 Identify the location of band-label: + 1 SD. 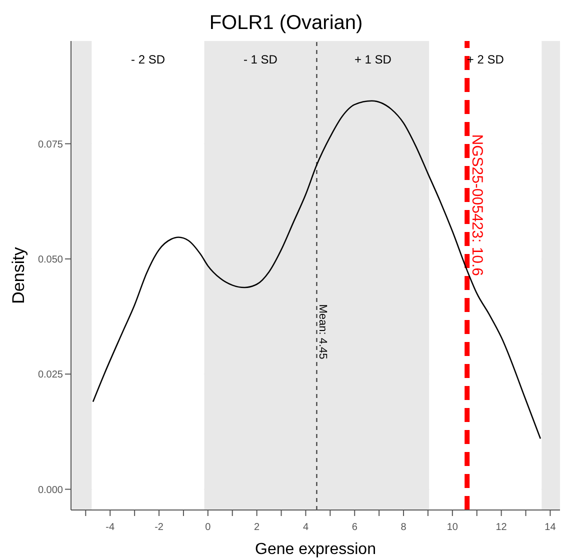
(373, 59).